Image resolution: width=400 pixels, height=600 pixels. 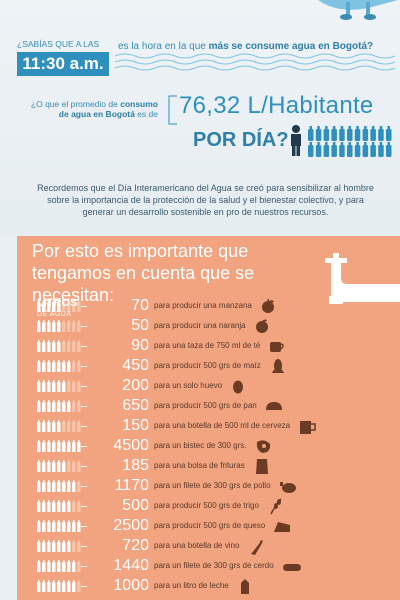 What do you see at coordinates (212, 485) in the screenshot?
I see `requirement-description: para un filete de 300 grs de pollo` at bounding box center [212, 485].